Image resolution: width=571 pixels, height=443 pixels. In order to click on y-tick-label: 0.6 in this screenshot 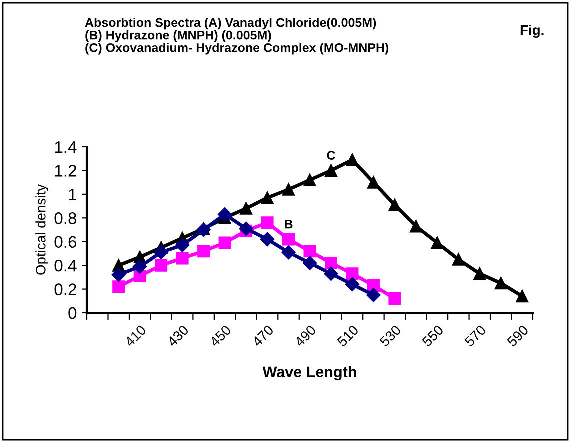, I will do `click(65, 242)`.